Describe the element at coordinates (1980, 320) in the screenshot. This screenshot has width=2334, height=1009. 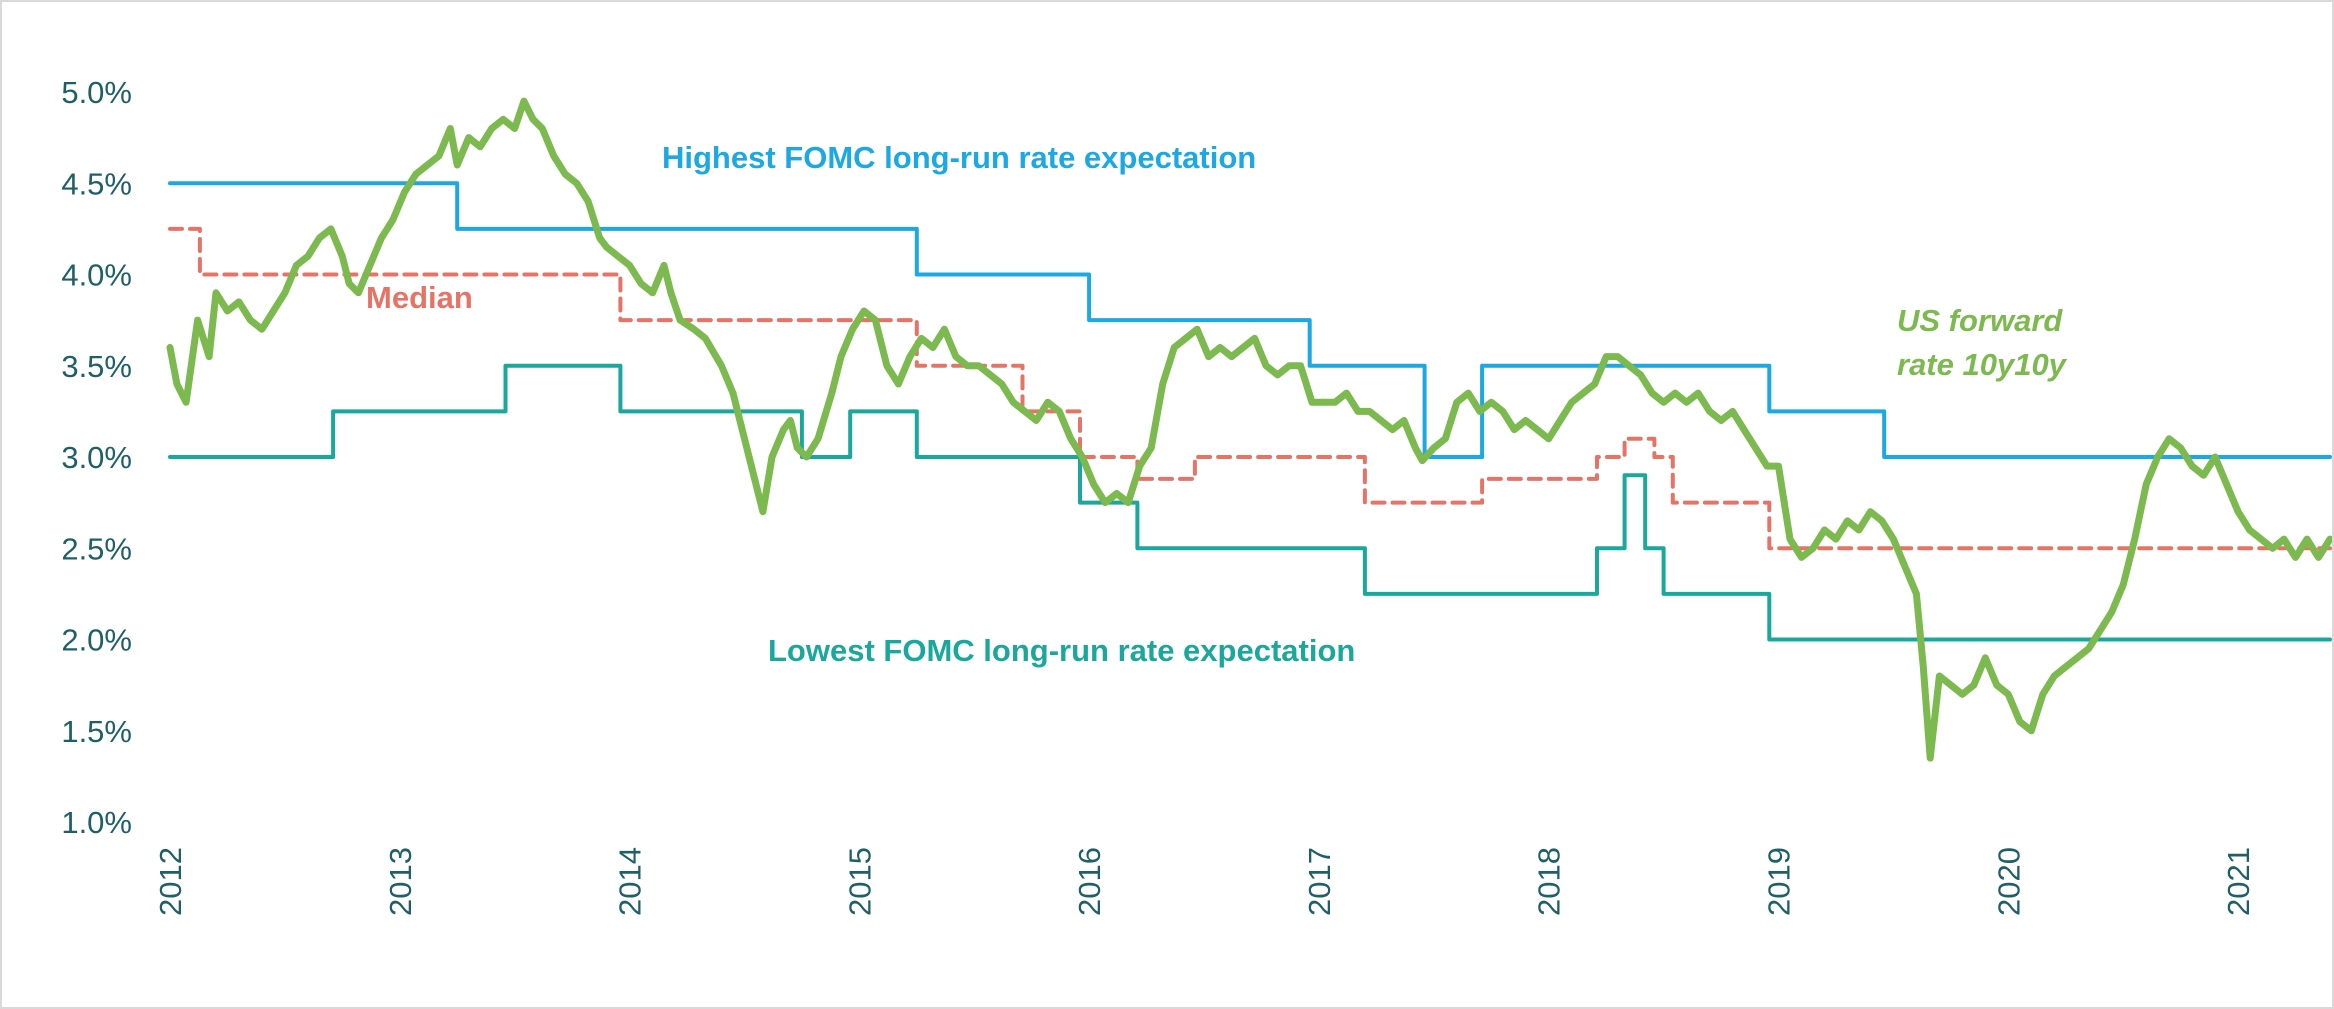
I see `annotation-forward-line1: US forward` at that location.